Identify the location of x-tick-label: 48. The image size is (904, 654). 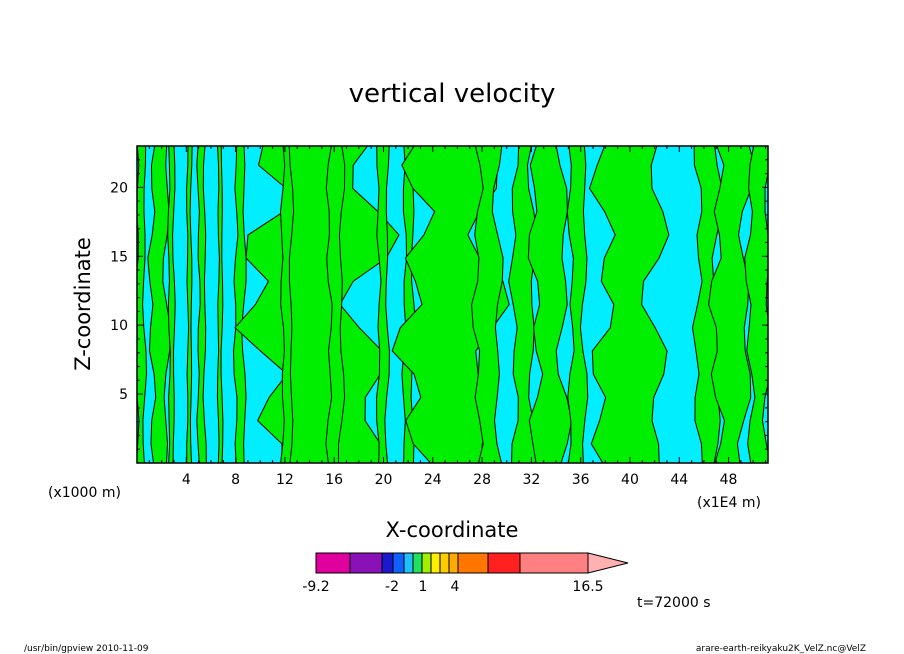
(729, 480).